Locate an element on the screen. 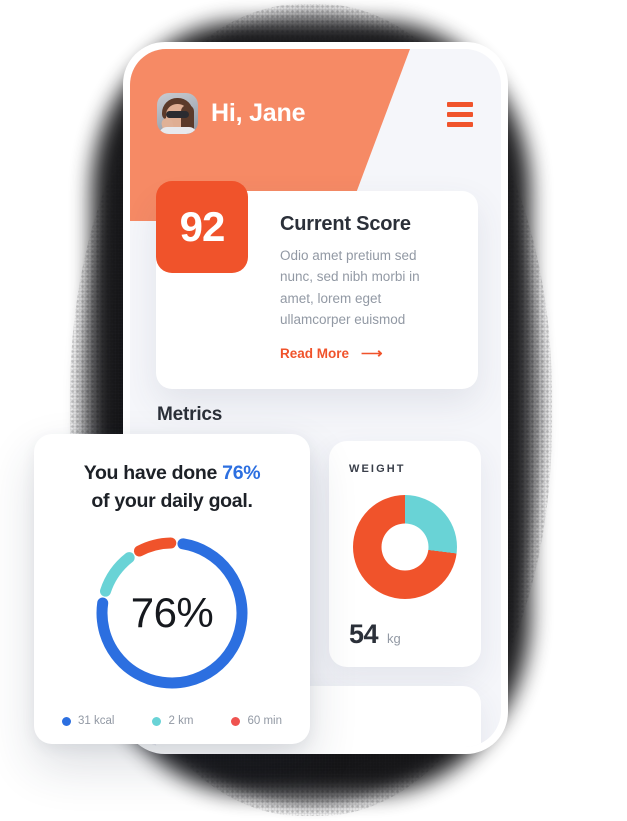  read-more-label: Read More is located at coordinates (315, 354).